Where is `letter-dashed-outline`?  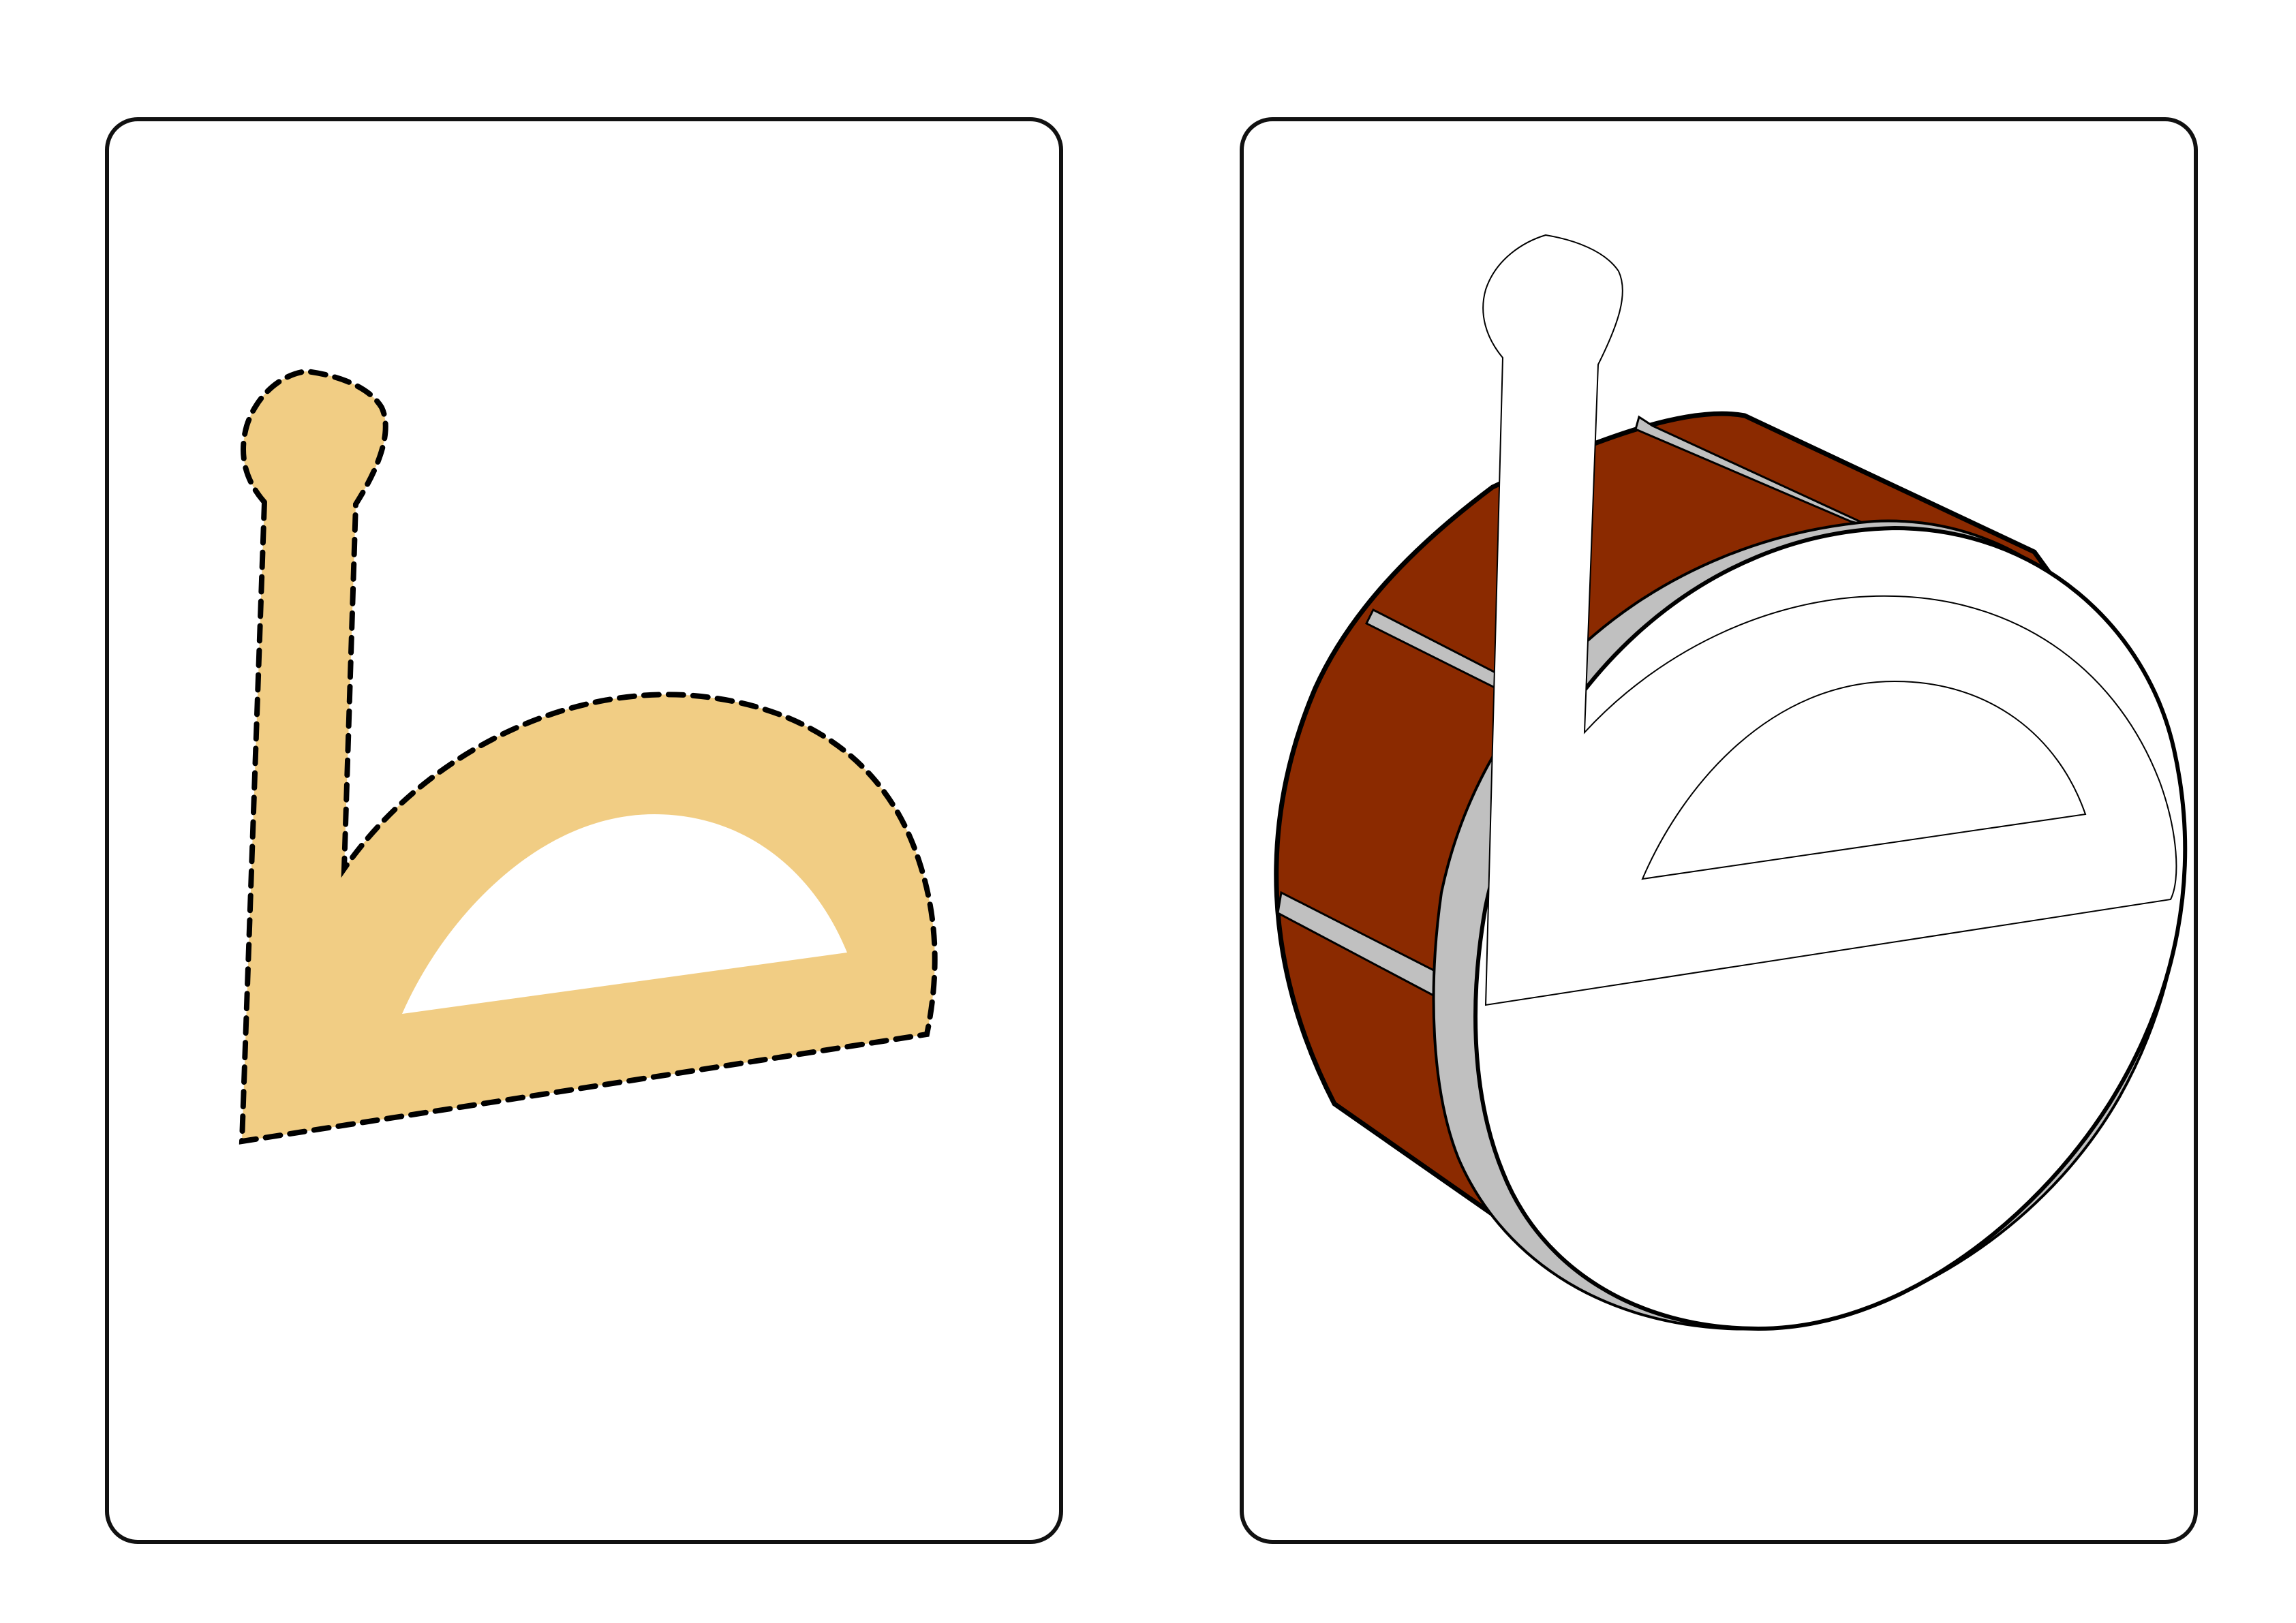
letter-dashed-outline is located at coordinates (589, 756).